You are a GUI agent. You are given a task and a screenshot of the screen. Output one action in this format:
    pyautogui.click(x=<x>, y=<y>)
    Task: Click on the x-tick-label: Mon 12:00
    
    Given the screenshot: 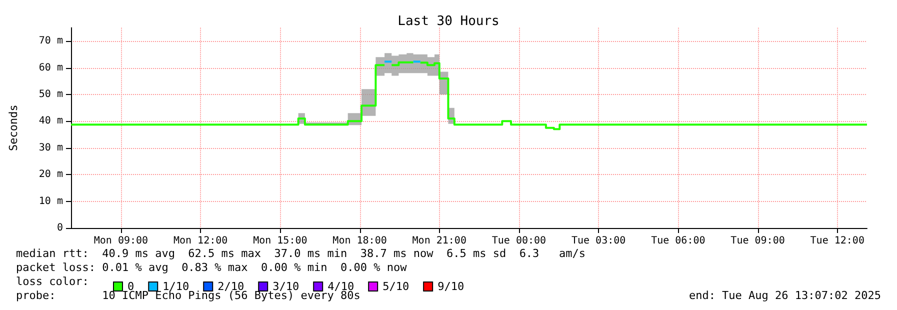 What is the action you would take?
    pyautogui.click(x=200, y=241)
    